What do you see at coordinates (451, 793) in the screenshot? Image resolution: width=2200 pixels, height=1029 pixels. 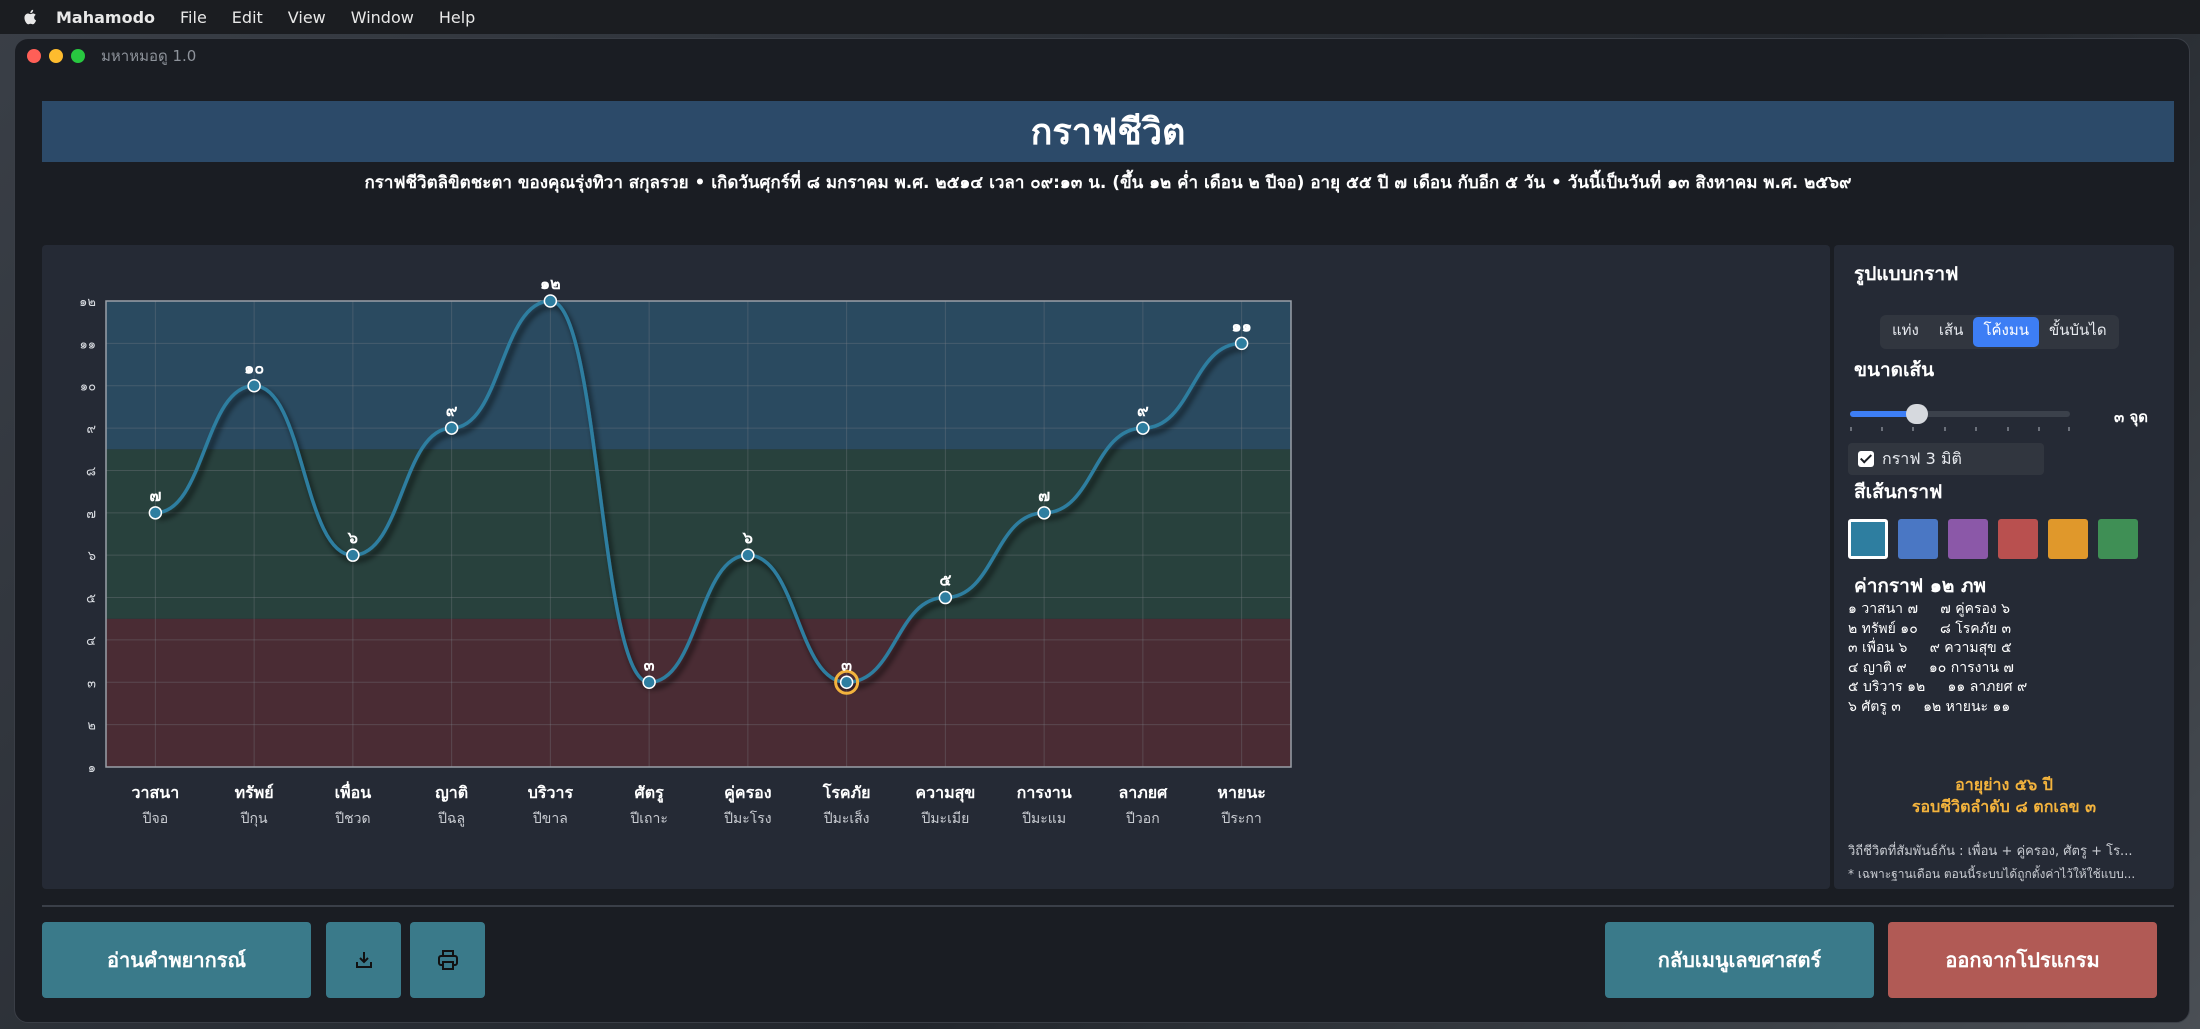 I see `x-tick-label: ญาติ` at bounding box center [451, 793].